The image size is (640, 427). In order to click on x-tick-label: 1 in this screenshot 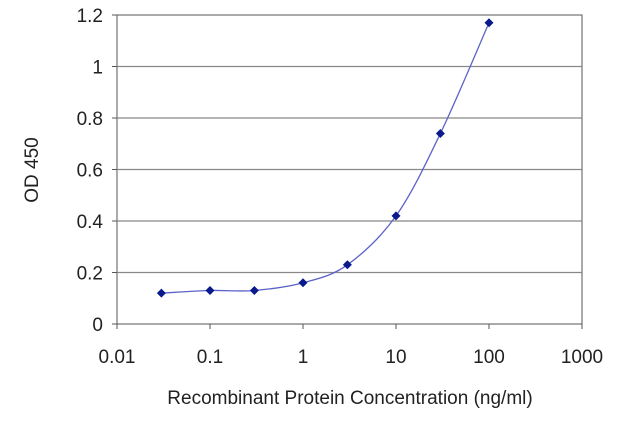, I will do `click(303, 357)`.